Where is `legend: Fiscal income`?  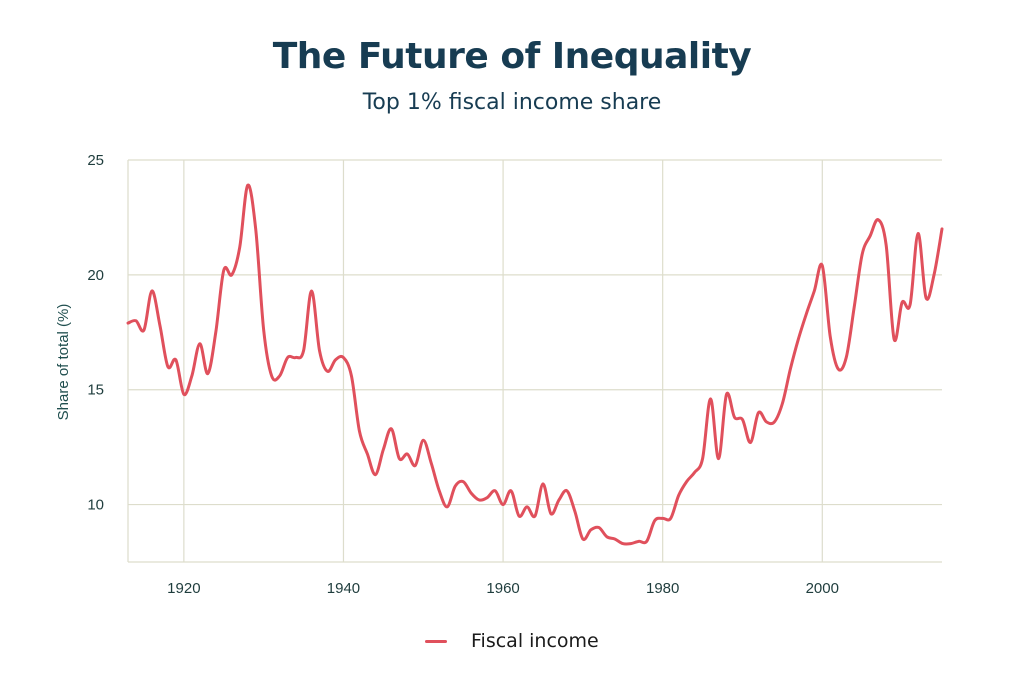
legend: Fiscal income is located at coordinates (512, 641).